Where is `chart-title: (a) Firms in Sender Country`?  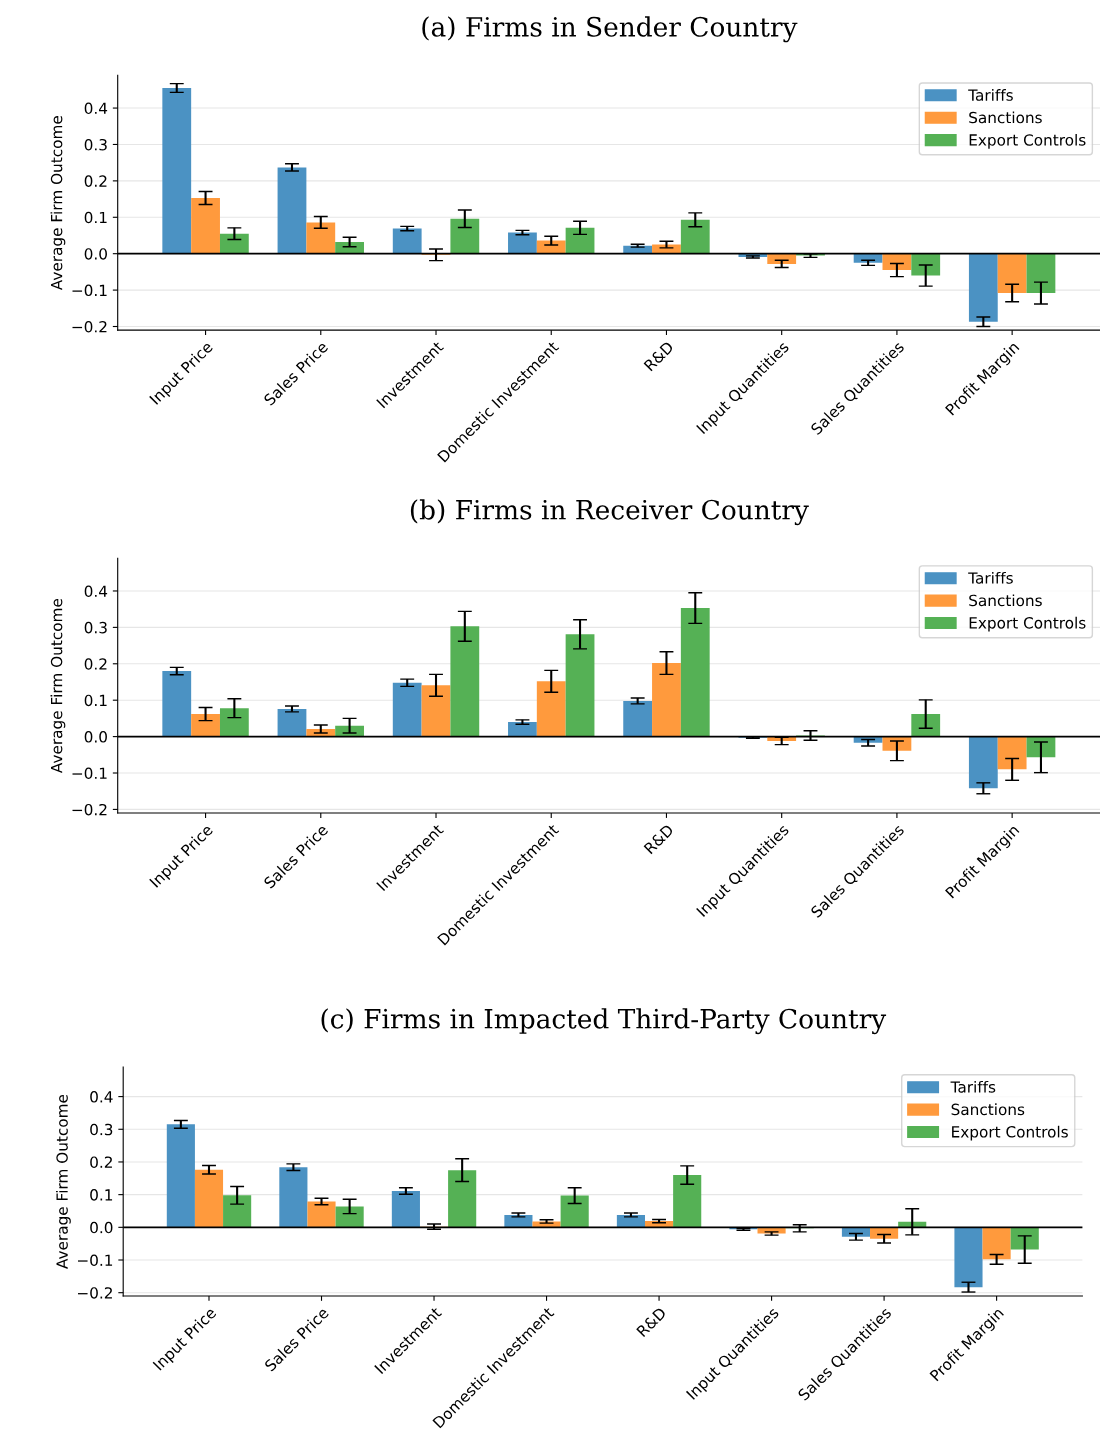
chart-title: (a) Firms in Sender Country is located at coordinates (610, 29).